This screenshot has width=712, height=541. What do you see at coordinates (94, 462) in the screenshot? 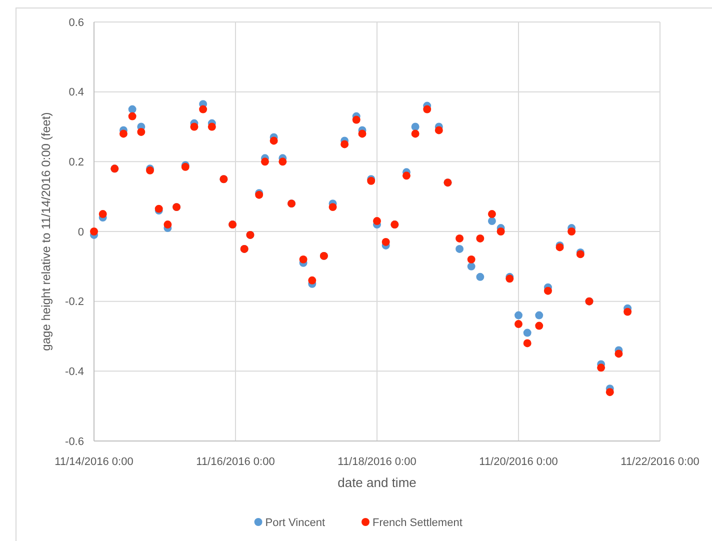
I see `x-tick-label: 11/14/2016 0:00` at bounding box center [94, 462].